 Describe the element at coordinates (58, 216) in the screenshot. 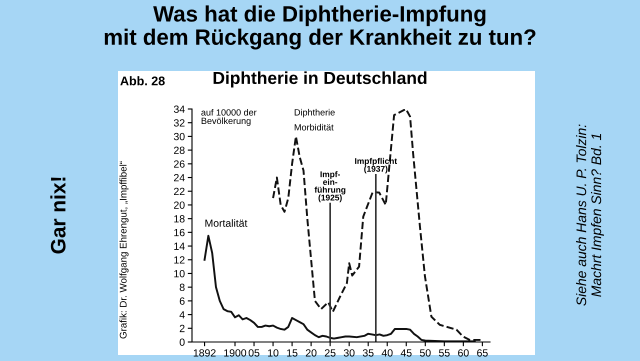

I see `text: Gar nix!` at that location.